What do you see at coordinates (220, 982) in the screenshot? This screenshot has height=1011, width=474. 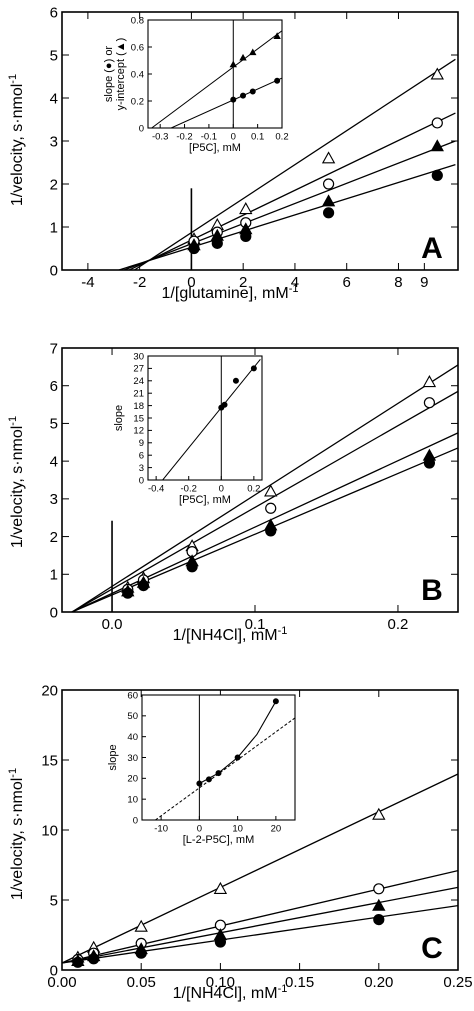 I see `x-tick-label: 0.10` at bounding box center [220, 982].